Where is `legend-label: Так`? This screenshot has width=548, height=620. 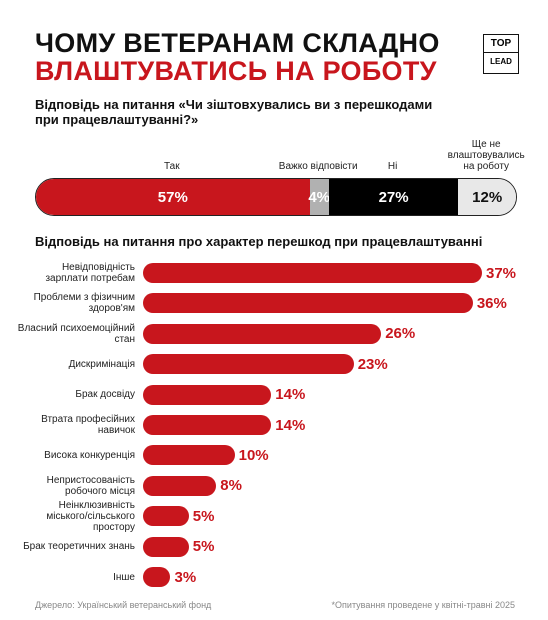 legend-label: Так is located at coordinates (171, 166).